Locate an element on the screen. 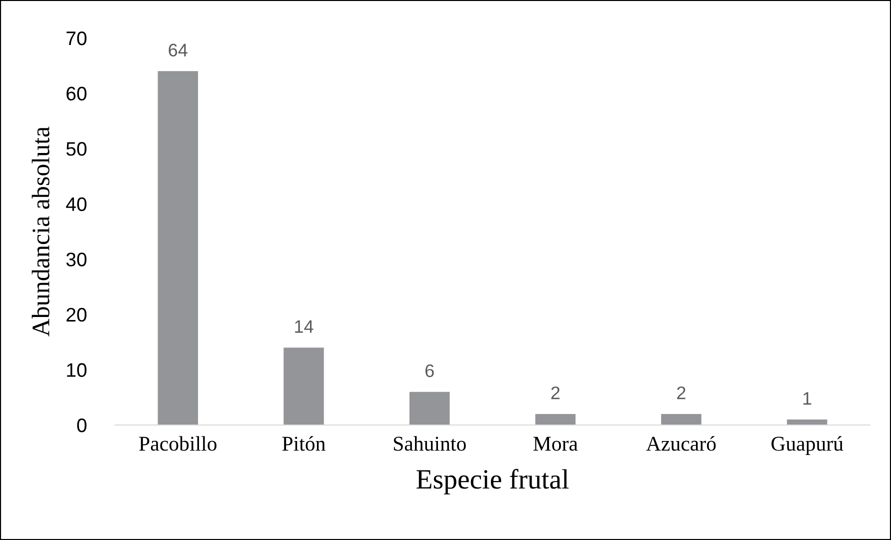 Image resolution: width=891 pixels, height=540 pixels. y-tick-label: 70 is located at coordinates (76, 38).